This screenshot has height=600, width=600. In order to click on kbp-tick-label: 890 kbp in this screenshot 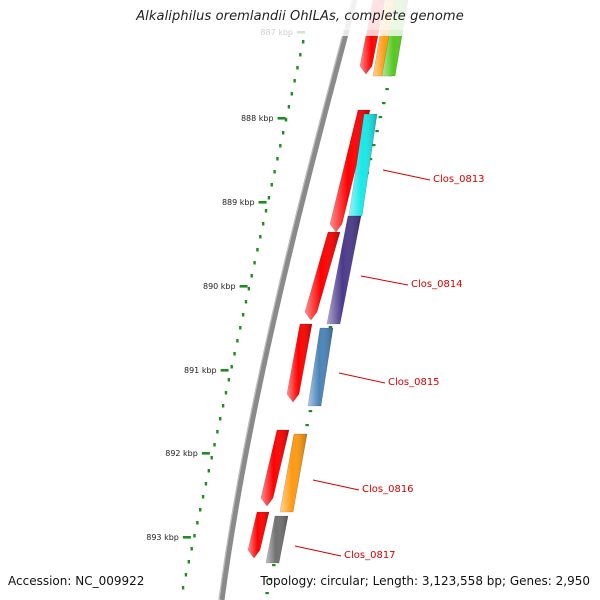, I will do `click(219, 286)`.